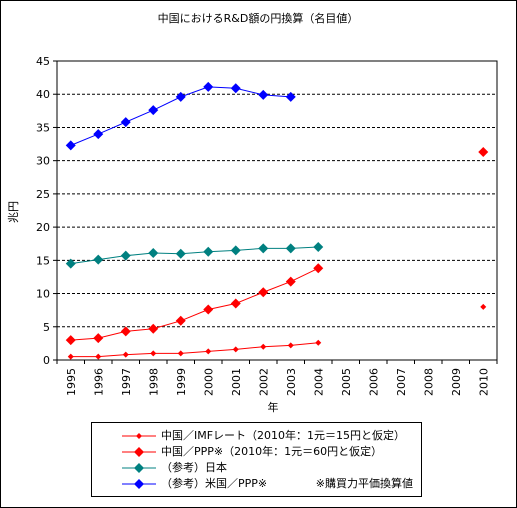  I want to click on legend-note: ※購買力平価換算値, so click(364, 483).